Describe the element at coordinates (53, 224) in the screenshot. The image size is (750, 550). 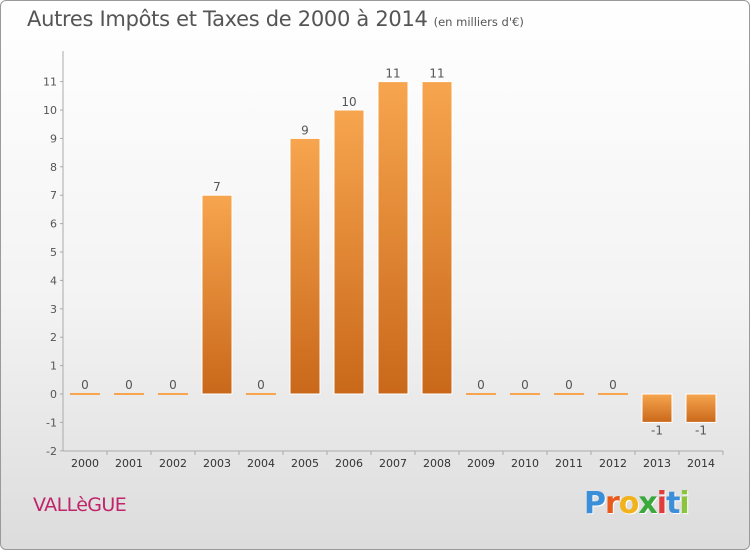
I see `y-tick-label: 6` at that location.